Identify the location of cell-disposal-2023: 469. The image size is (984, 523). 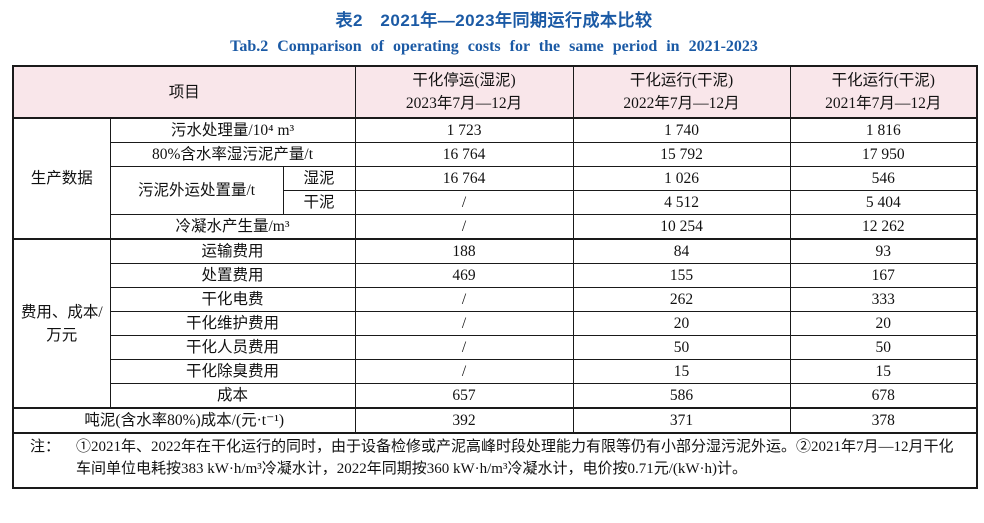
(464, 275).